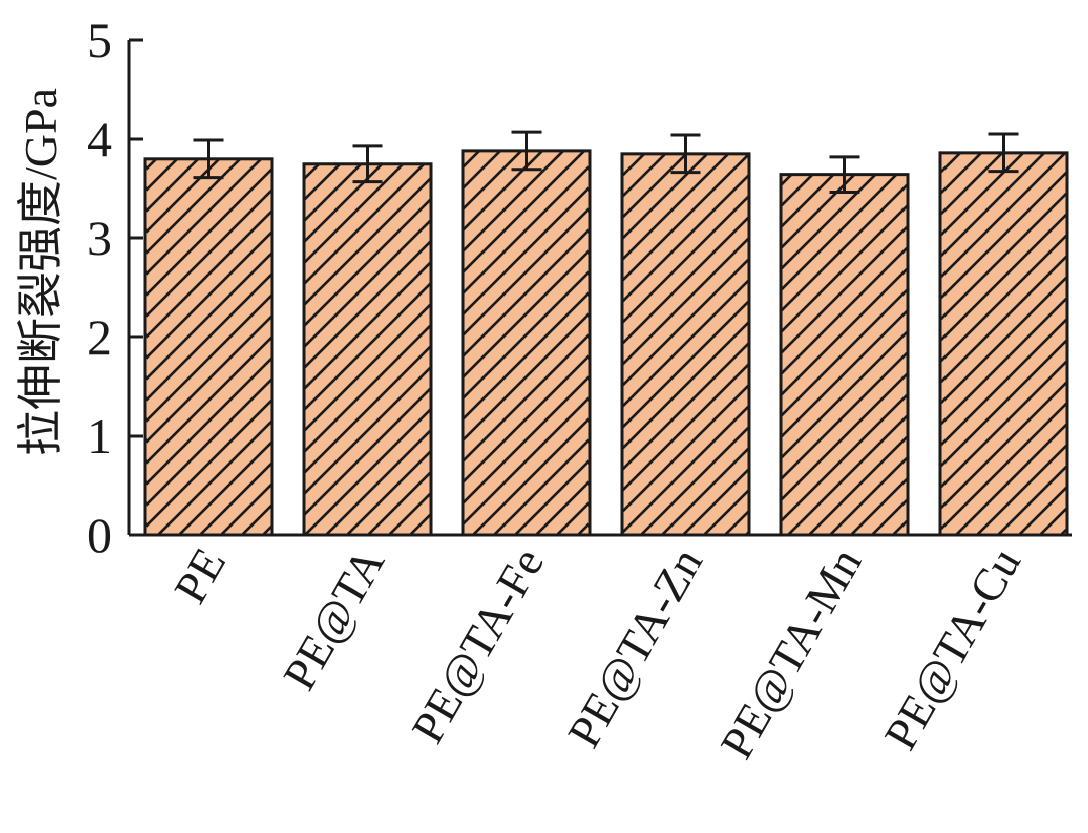 The width and height of the screenshot is (1088, 833). I want to click on error-bar-pe-ta-cu, so click(1003, 153).